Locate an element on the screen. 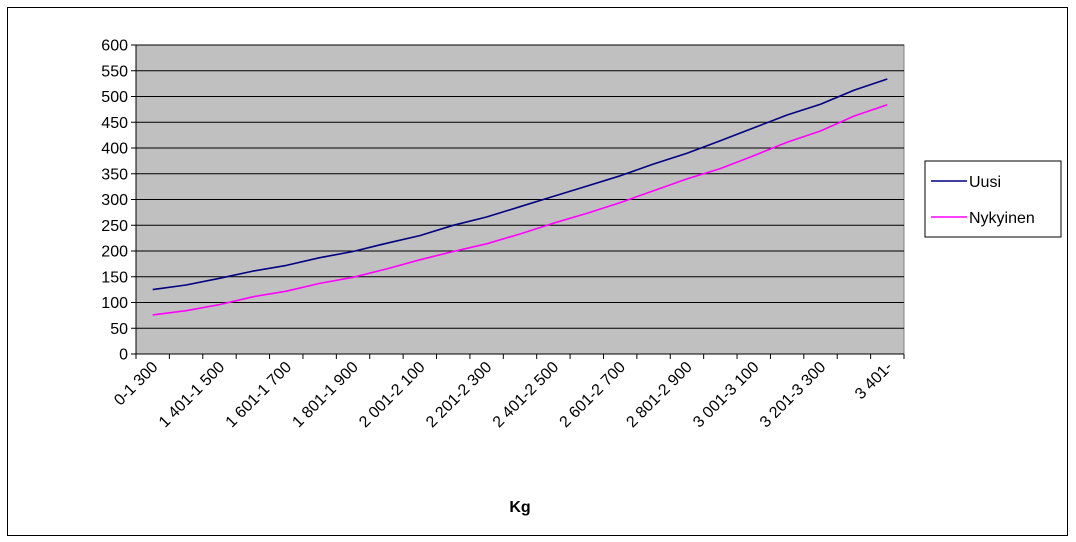 This screenshot has width=1076, height=542. x-tick-label: 3 401- is located at coordinates (874, 381).